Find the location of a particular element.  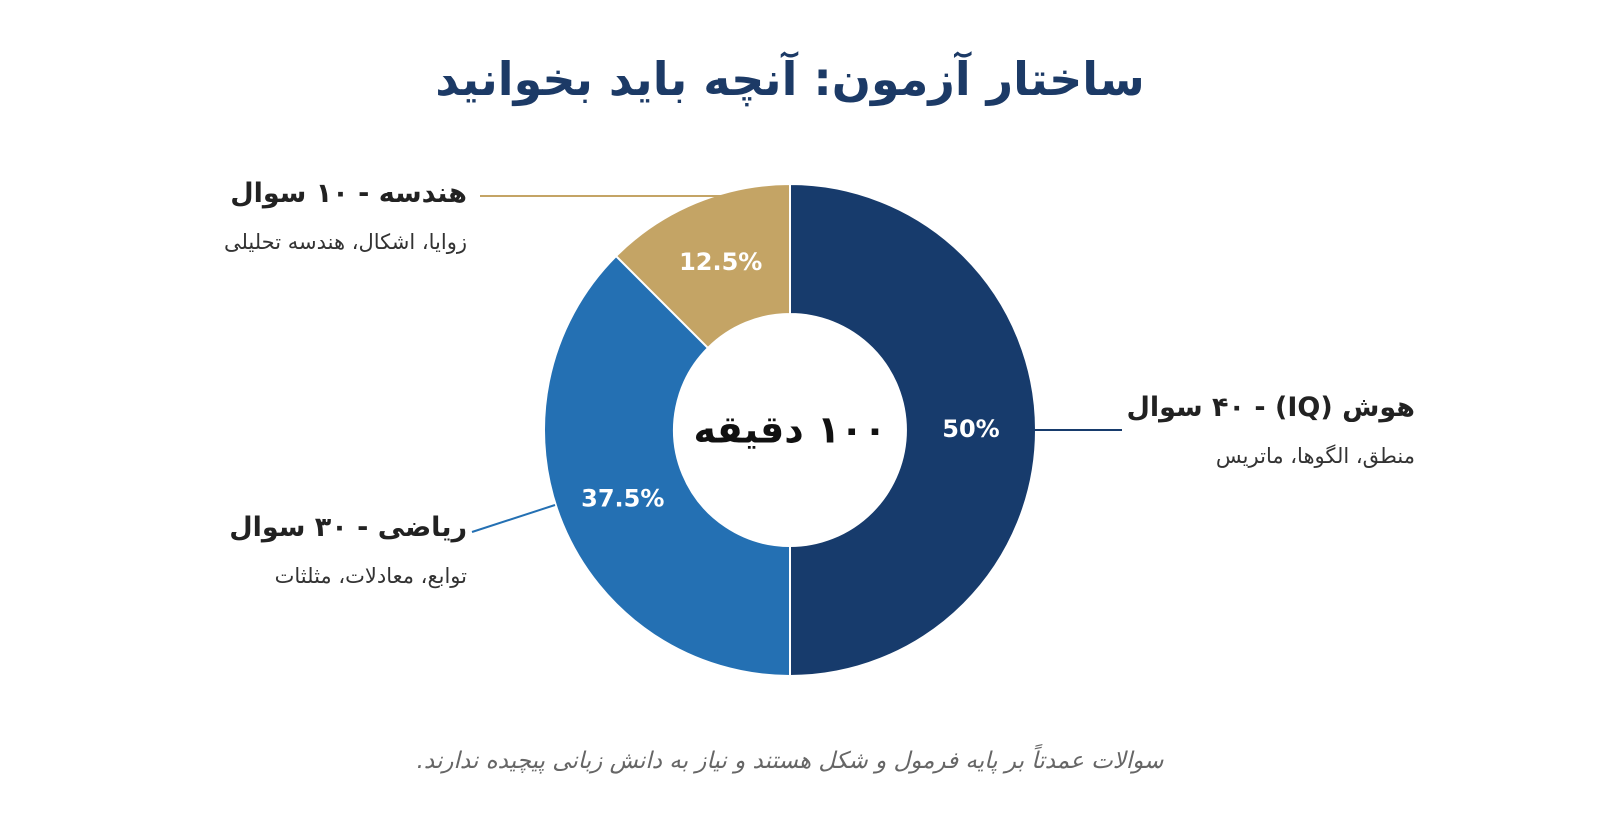

chart-title: ساختار آزمون: آنچه باید بخوانید is located at coordinates (790, 79).